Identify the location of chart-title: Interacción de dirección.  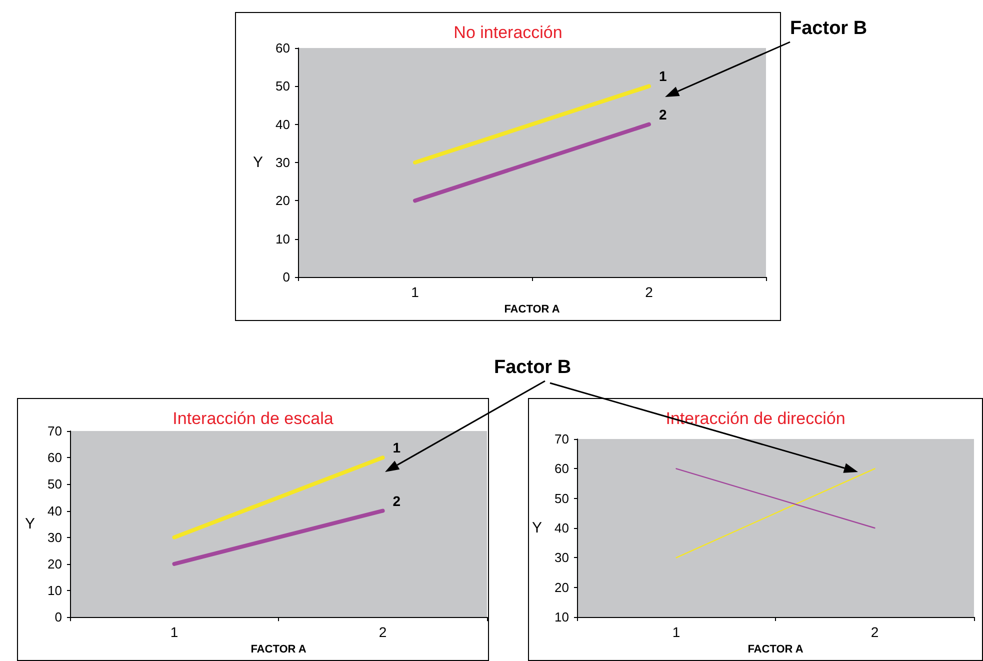
(756, 418).